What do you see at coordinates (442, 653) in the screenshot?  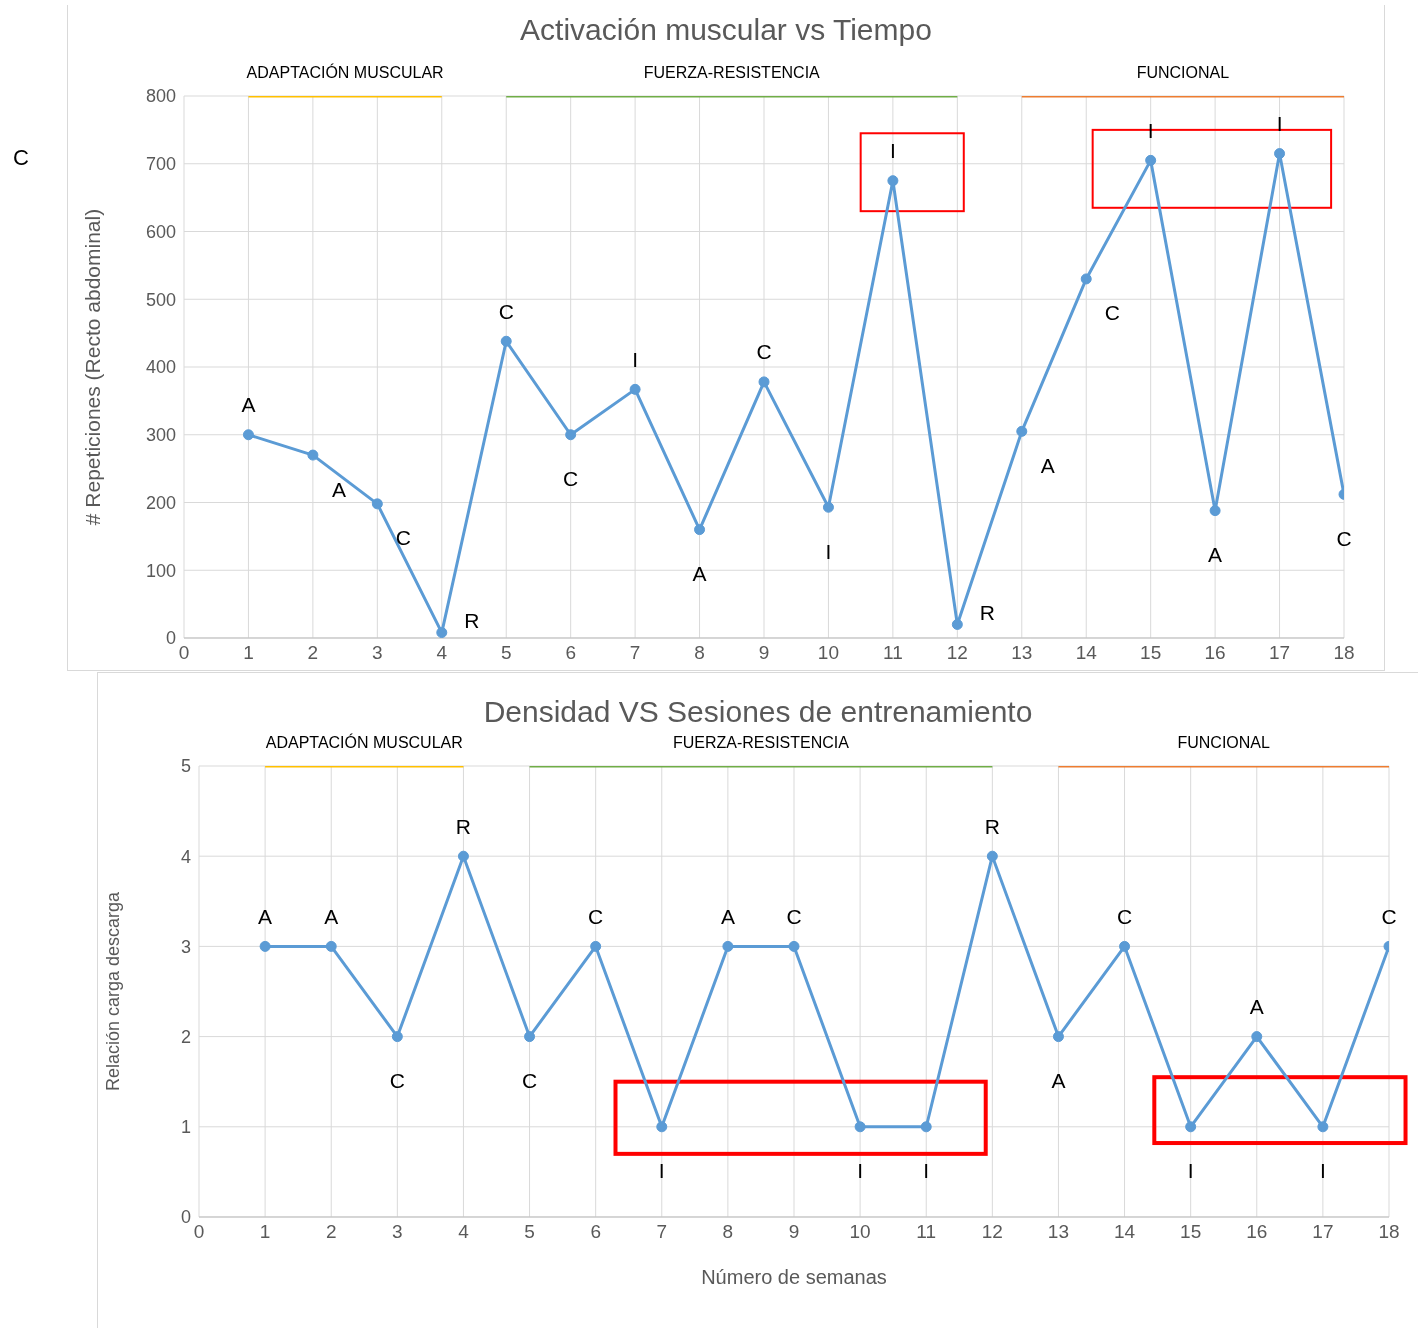 I see `x-tick-label: 4` at bounding box center [442, 653].